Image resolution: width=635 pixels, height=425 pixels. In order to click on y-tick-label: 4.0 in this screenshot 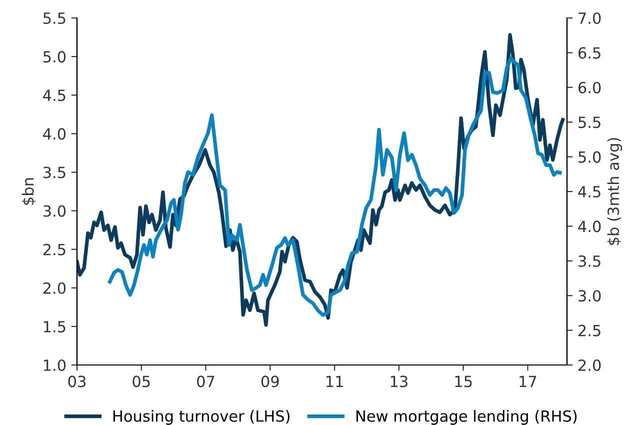, I will do `click(54, 134)`.